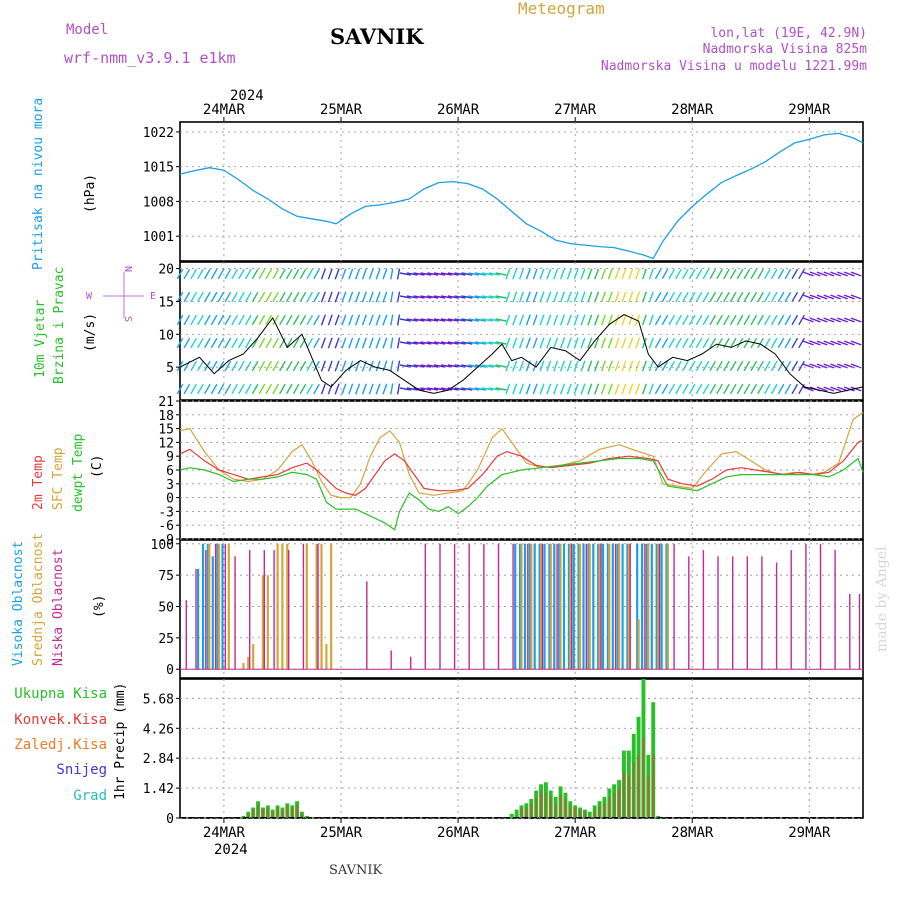 The height and width of the screenshot is (900, 900). Describe the element at coordinates (87, 30) in the screenshot. I see `model-label: Model` at that location.